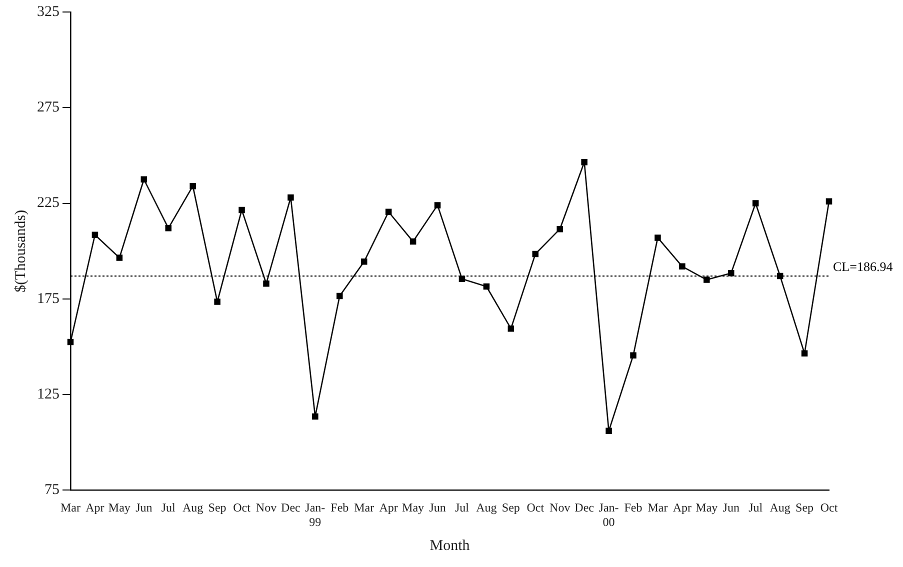  What do you see at coordinates (863, 266) in the screenshot?
I see `ref-line-label: CL=186.94` at bounding box center [863, 266].